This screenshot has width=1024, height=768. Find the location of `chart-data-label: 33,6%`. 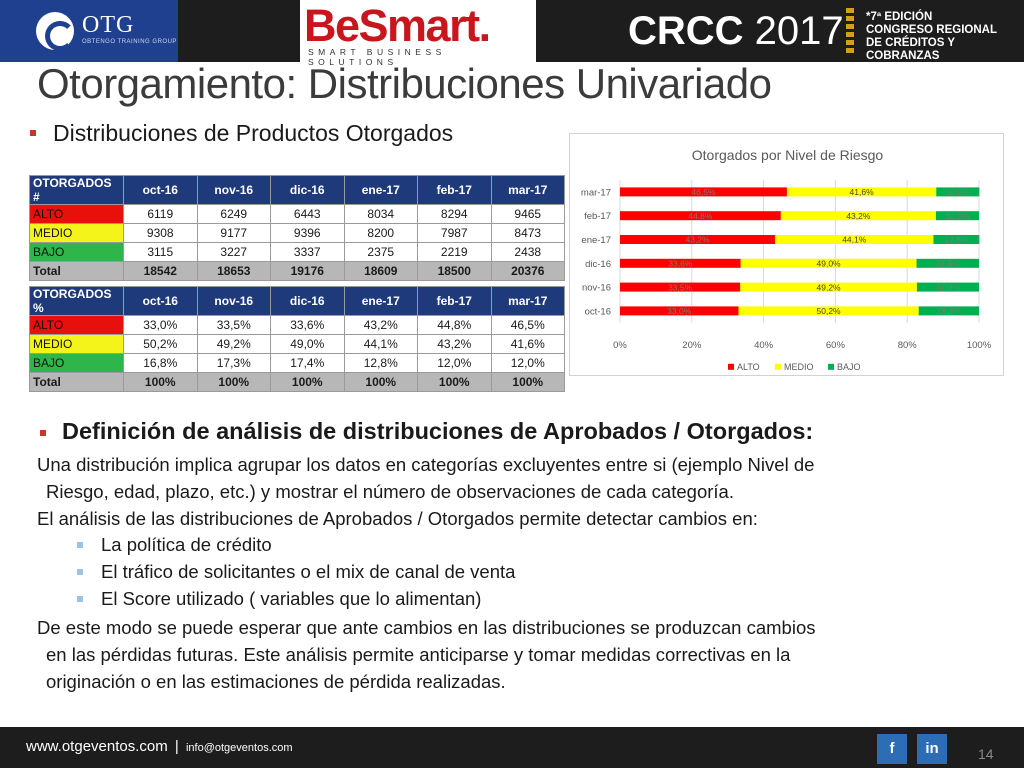

chart-data-label: 33,6% is located at coordinates (680, 264).